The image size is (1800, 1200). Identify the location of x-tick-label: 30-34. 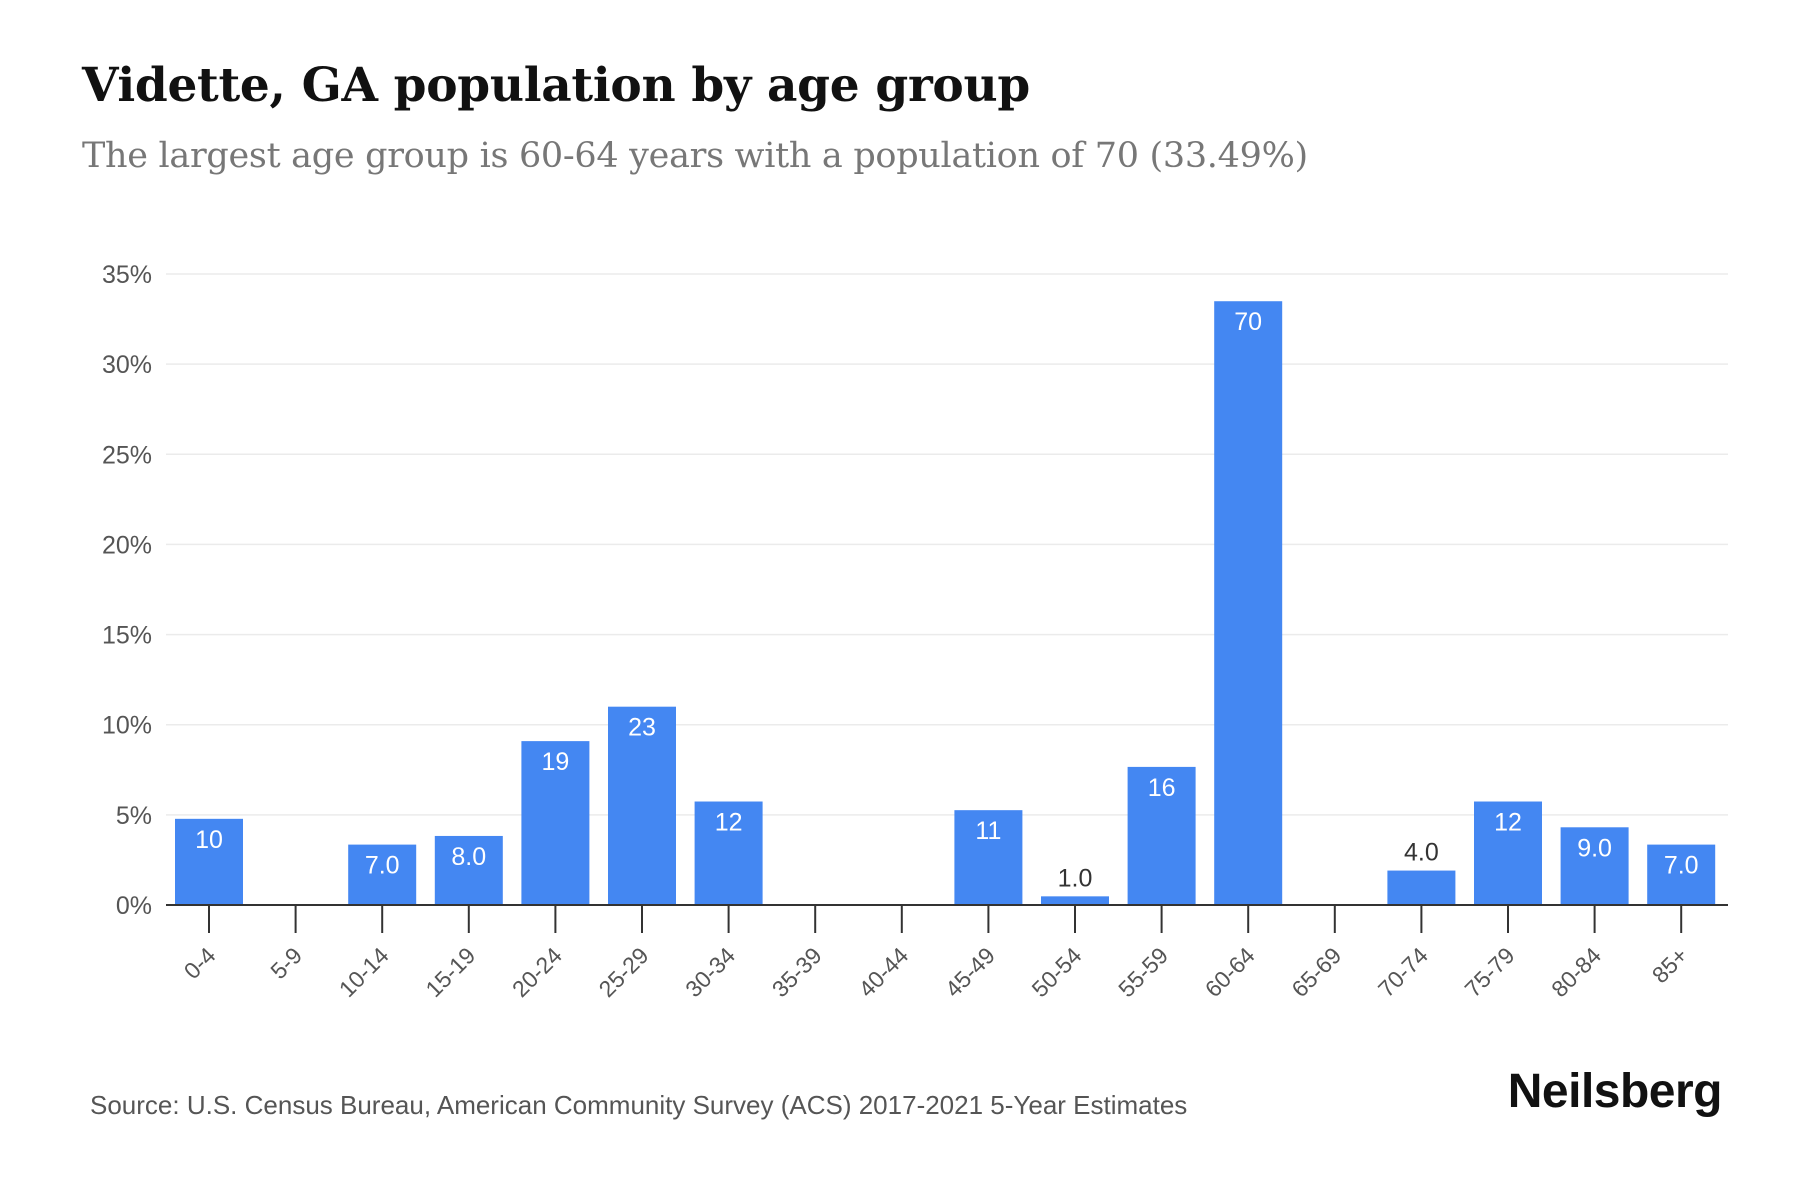
(710, 972).